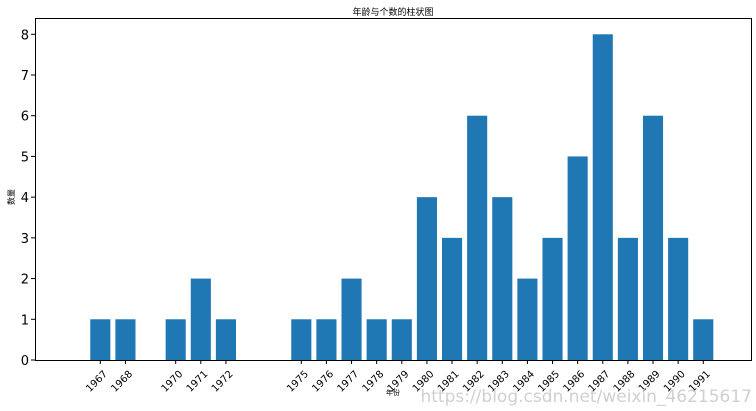 The image size is (756, 411). What do you see at coordinates (393, 392) in the screenshot?
I see `x-axis-label: 年份` at bounding box center [393, 392].